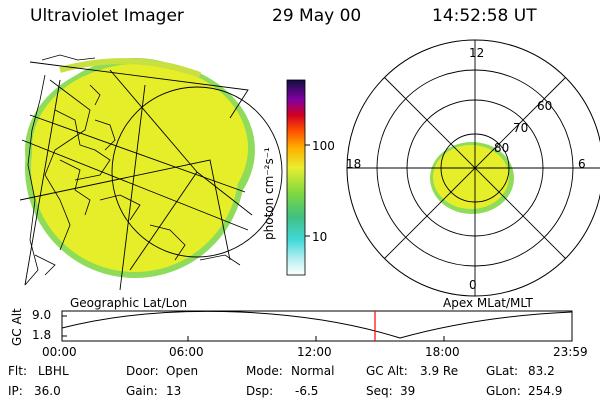 The image size is (600, 400). Describe the element at coordinates (182, 371) in the screenshot. I see `status-door-value: Open` at that location.